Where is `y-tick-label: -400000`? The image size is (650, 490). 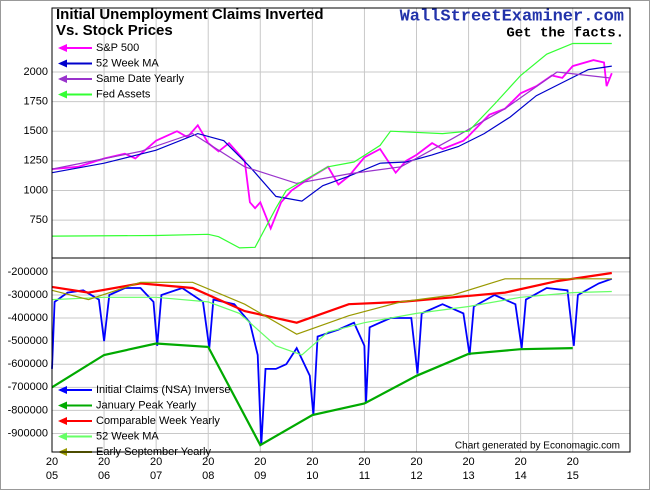 y-tick-label: -400000 is located at coordinates (28, 318).